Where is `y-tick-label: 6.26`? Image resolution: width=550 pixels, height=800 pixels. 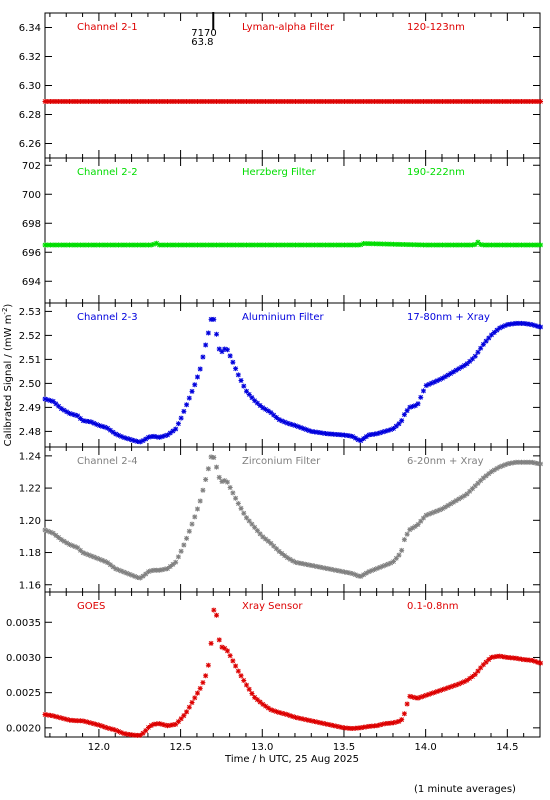 y-tick-label: 6.26 is located at coordinates (30, 144).